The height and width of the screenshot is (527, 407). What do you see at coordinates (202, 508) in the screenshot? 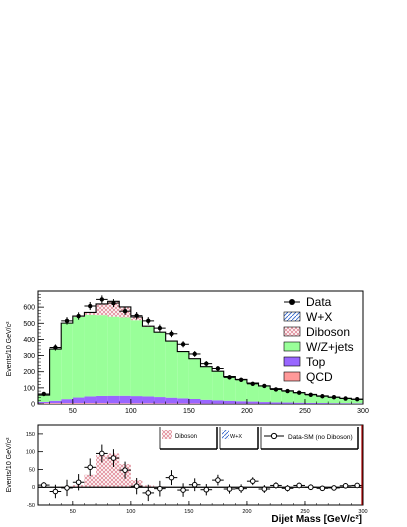
I see `residual-x-axis: 50 100 150 200 250 300` at bounding box center [202, 508].